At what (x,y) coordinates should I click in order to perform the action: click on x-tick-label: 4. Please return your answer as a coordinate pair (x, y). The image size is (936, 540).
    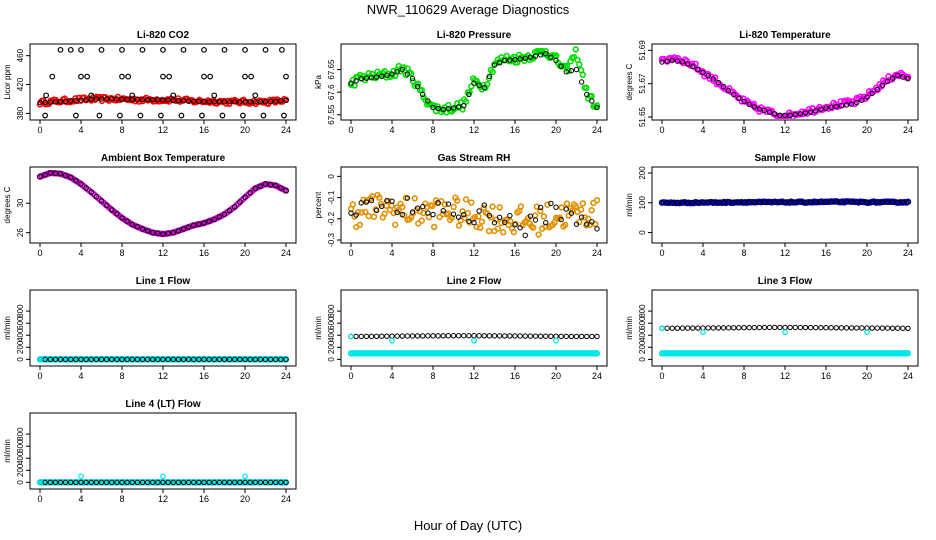
    Looking at the image, I should click on (702, 376).